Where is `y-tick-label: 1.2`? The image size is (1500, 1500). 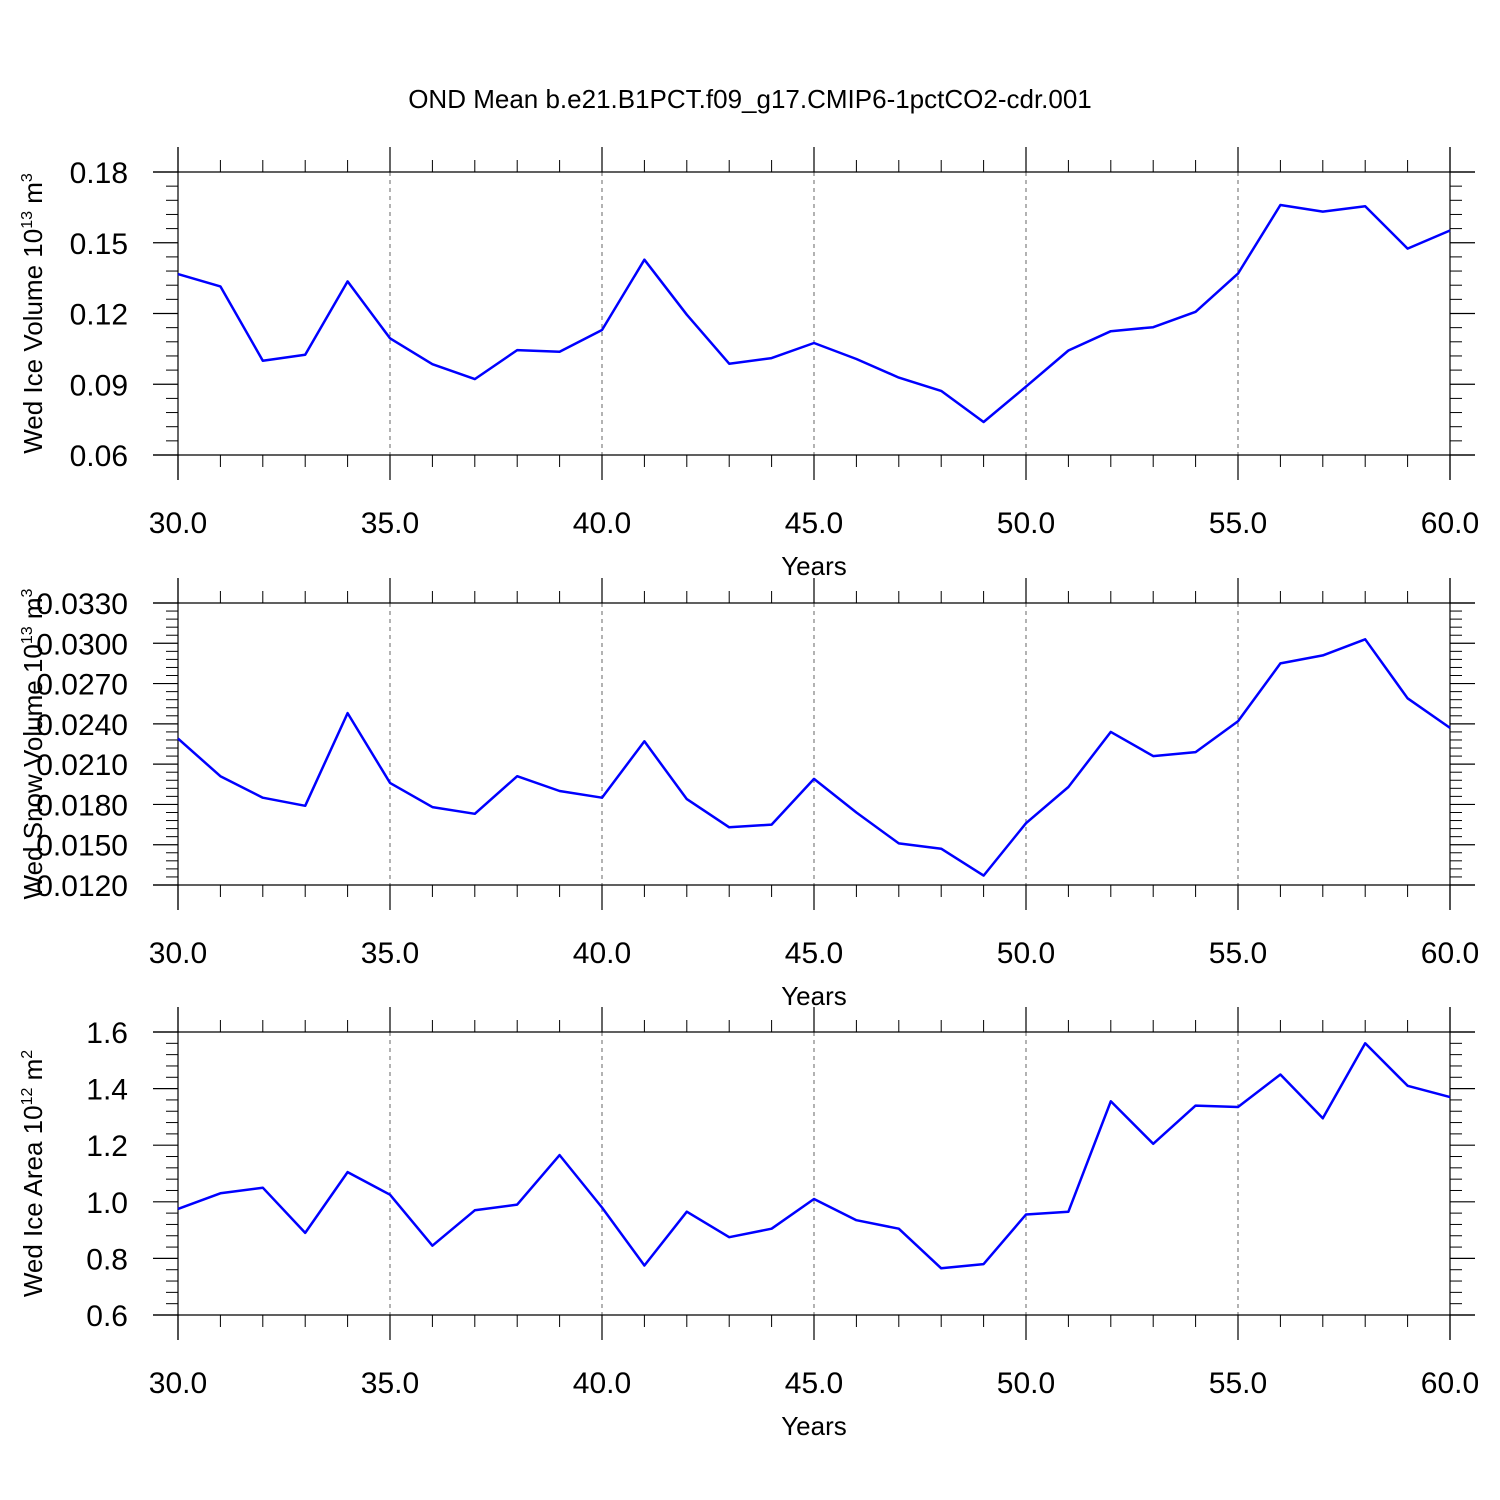 y-tick-label: 1.2 is located at coordinates (107, 1146).